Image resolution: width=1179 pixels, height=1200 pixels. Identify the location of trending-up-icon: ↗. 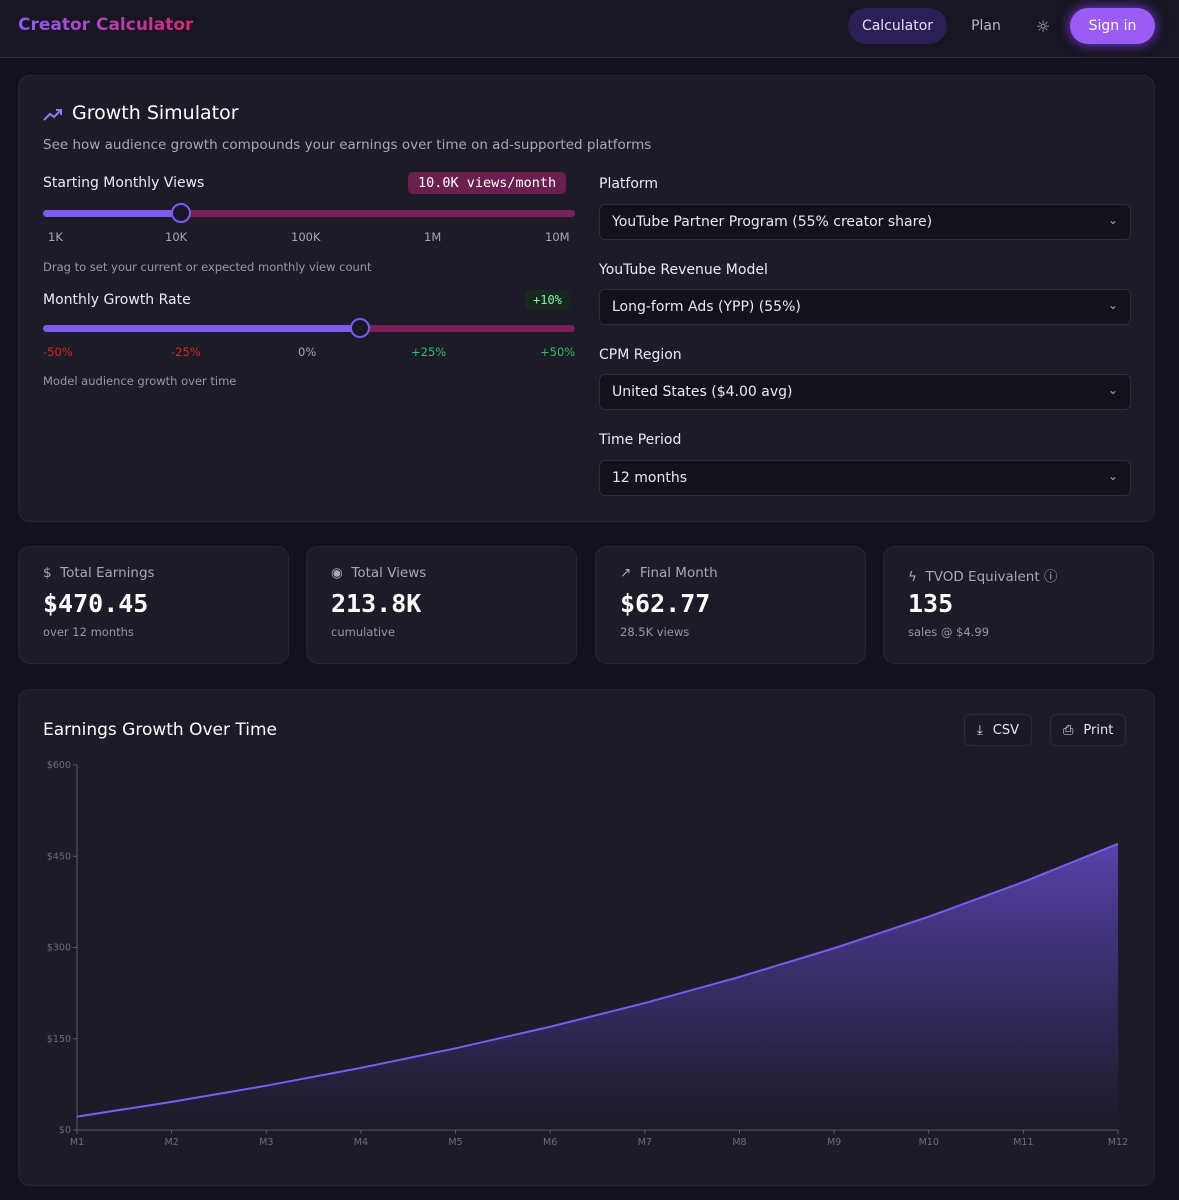
(626, 573).